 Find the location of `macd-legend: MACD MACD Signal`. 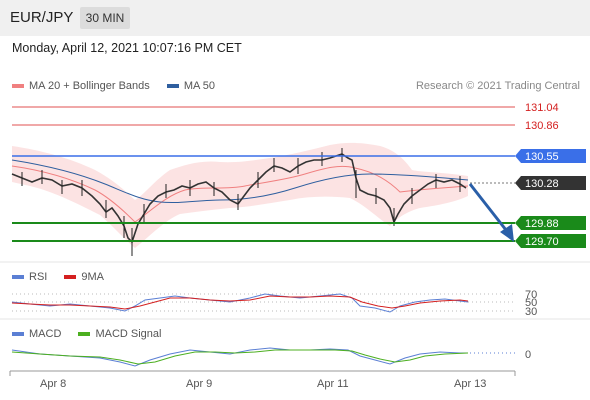

macd-legend: MACD MACD Signal is located at coordinates (86, 334).